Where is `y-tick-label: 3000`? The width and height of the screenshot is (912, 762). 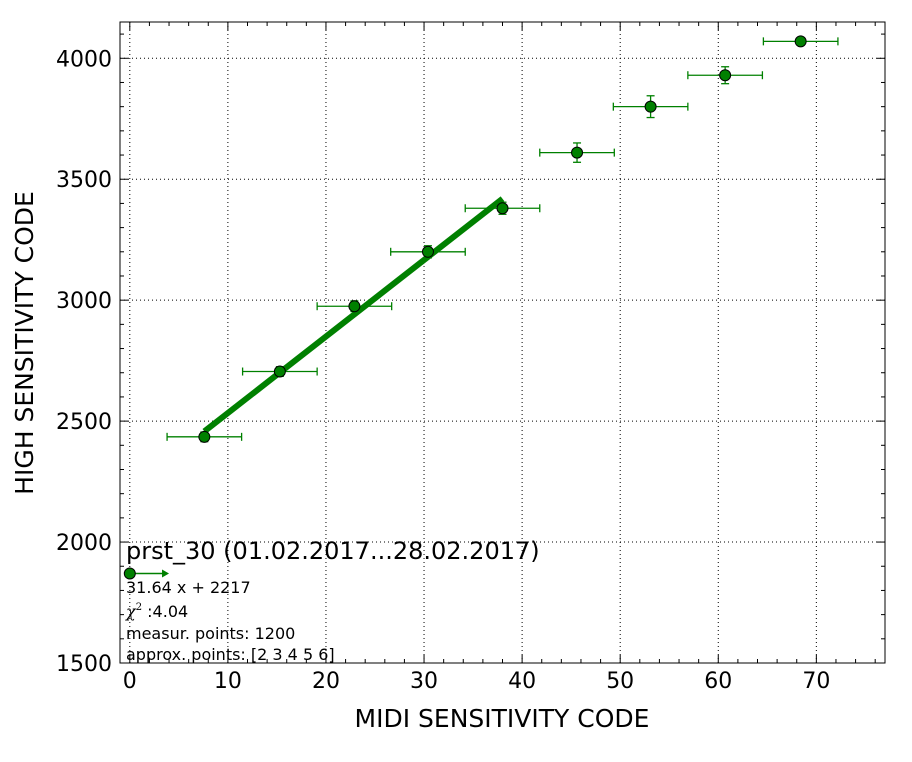
y-tick-label: 3000 is located at coordinates (84, 301).